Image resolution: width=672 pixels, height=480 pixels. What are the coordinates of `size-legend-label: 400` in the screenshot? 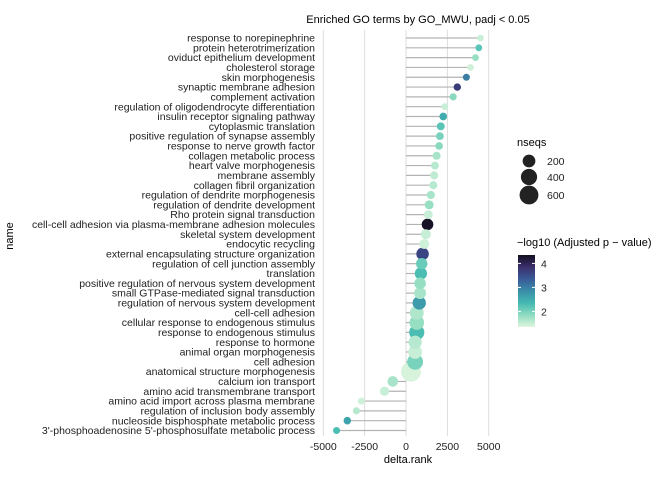 It's located at (556, 178).